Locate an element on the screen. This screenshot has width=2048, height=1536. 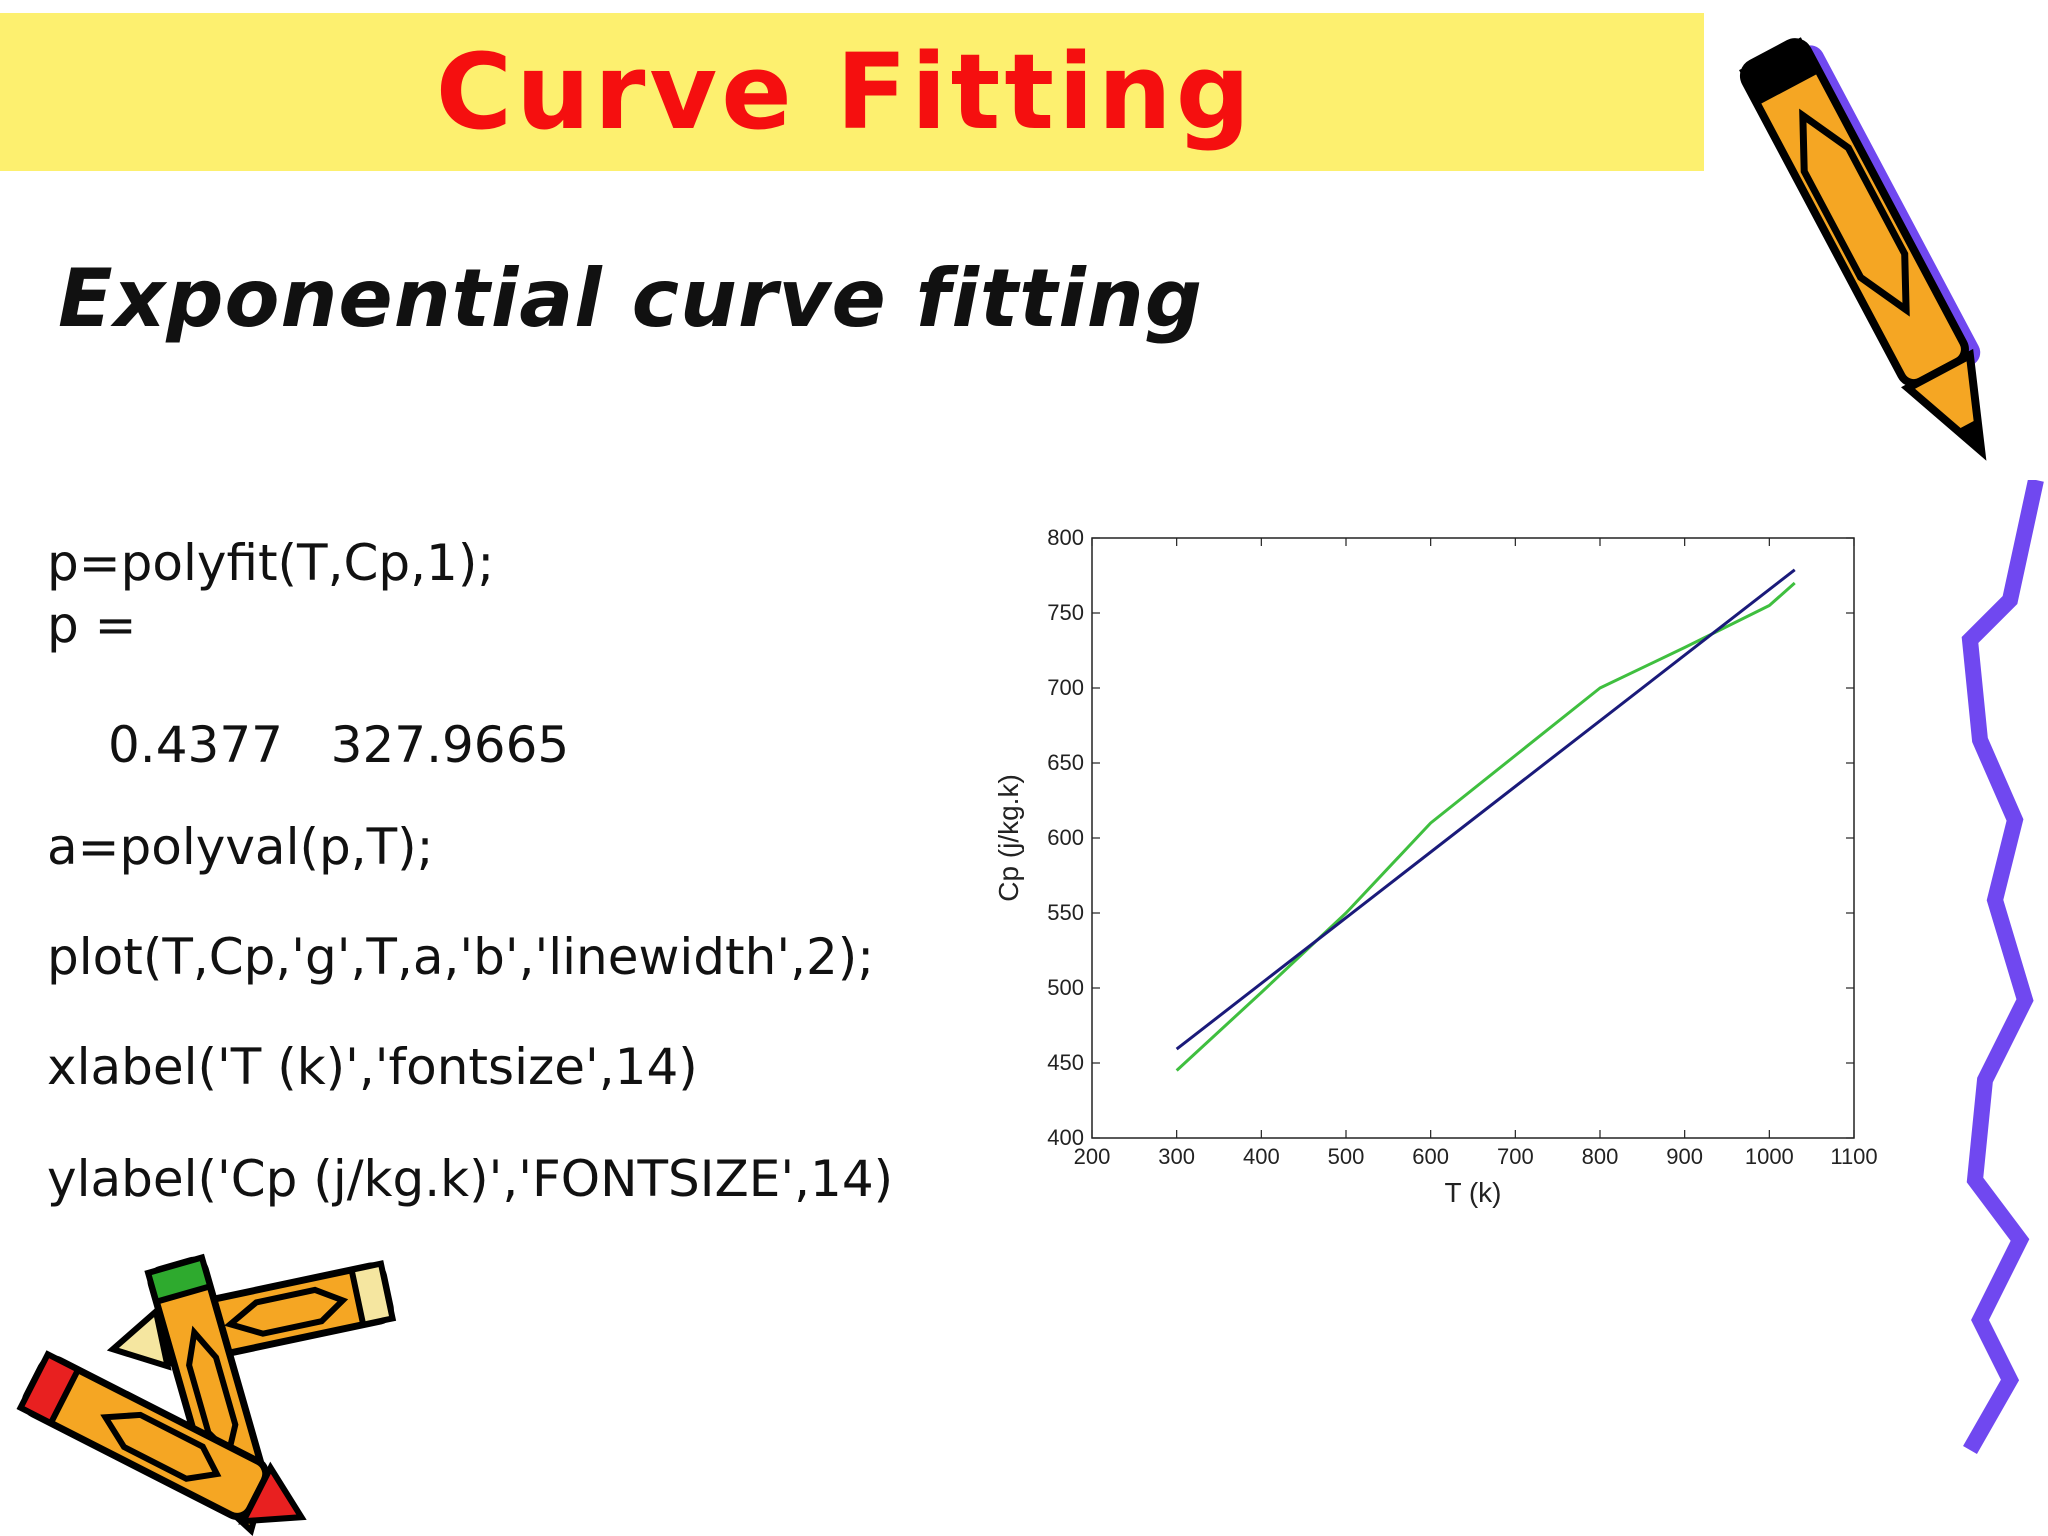
x-tick-label: 200 is located at coordinates (1092, 1156).